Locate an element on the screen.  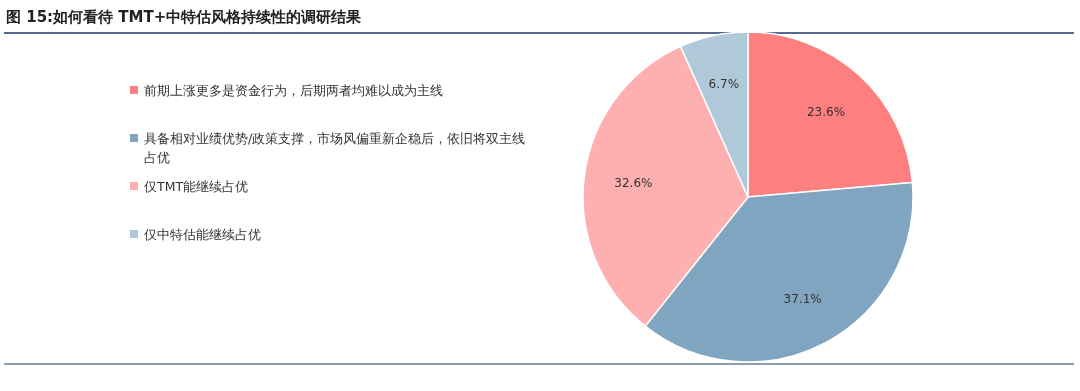
data-label: 37.1% is located at coordinates (802, 298).